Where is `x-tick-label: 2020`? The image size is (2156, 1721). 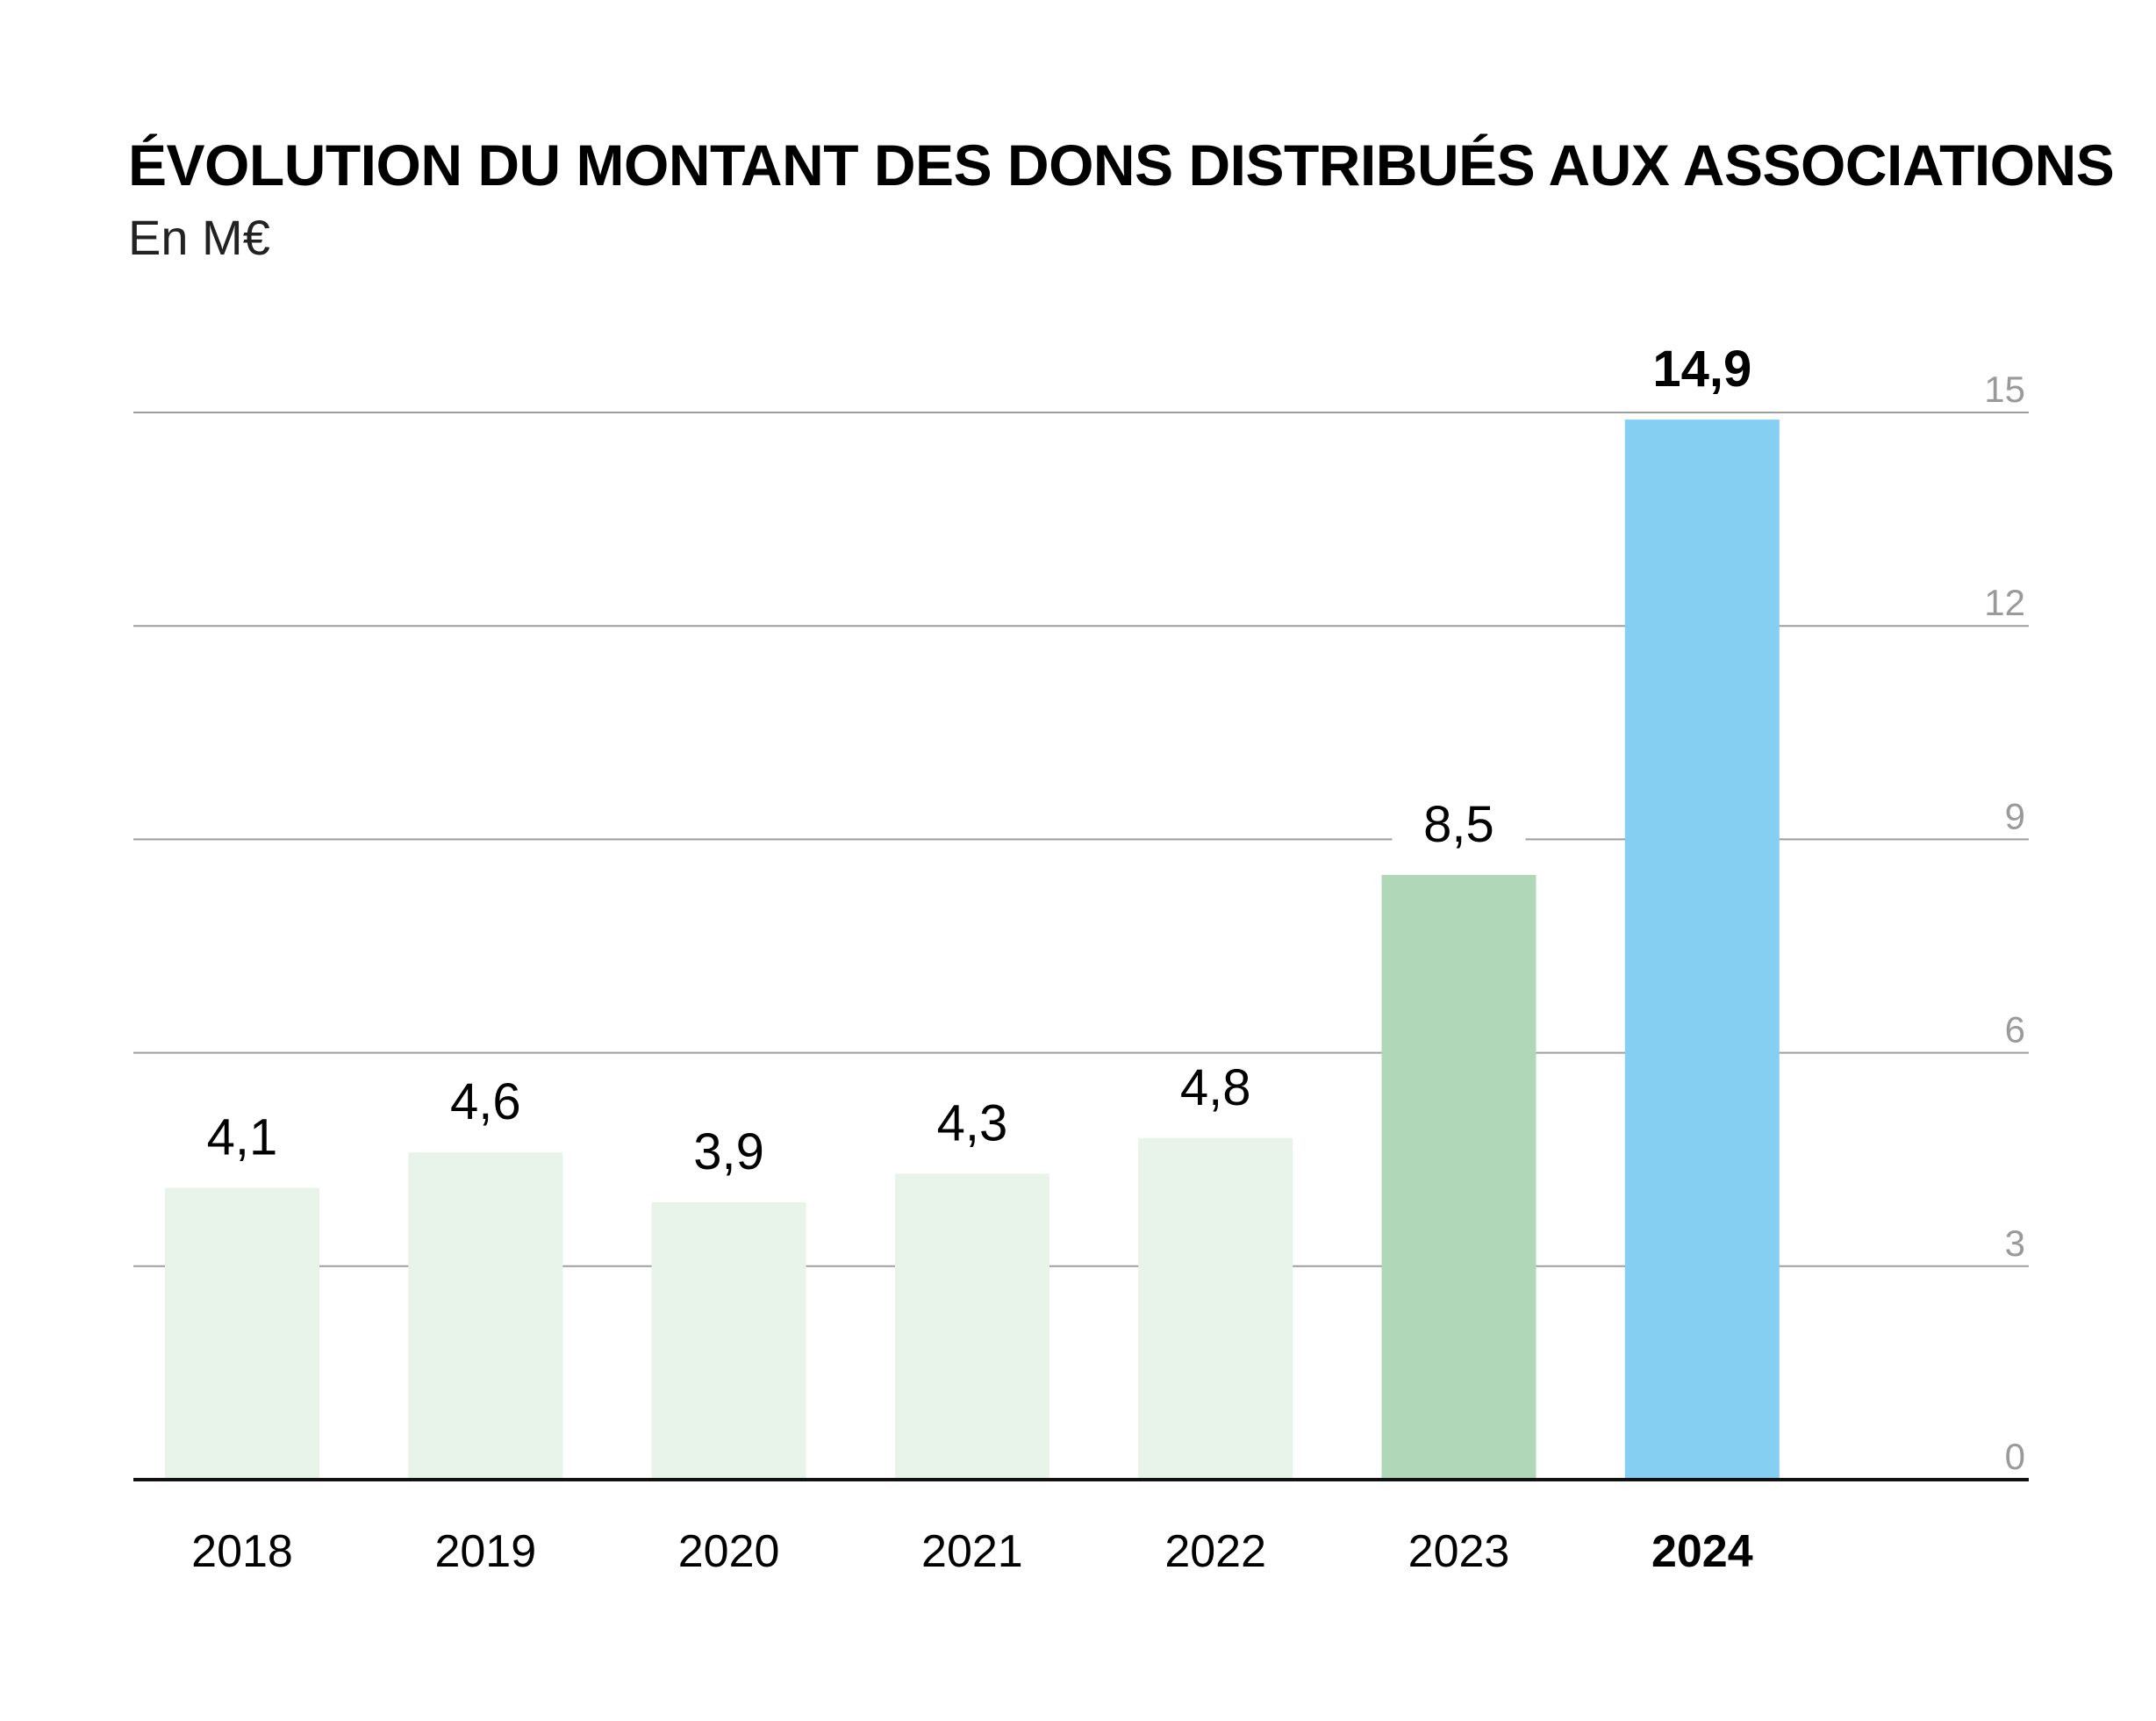 x-tick-label: 2020 is located at coordinates (729, 1551).